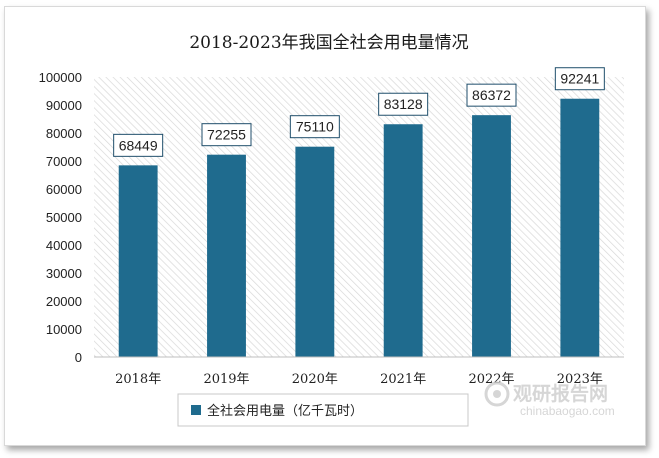  Describe the element at coordinates (359, 112) in the screenshot. I see `data-labels: 68449 72255 75110 83128 86372 92241` at that location.